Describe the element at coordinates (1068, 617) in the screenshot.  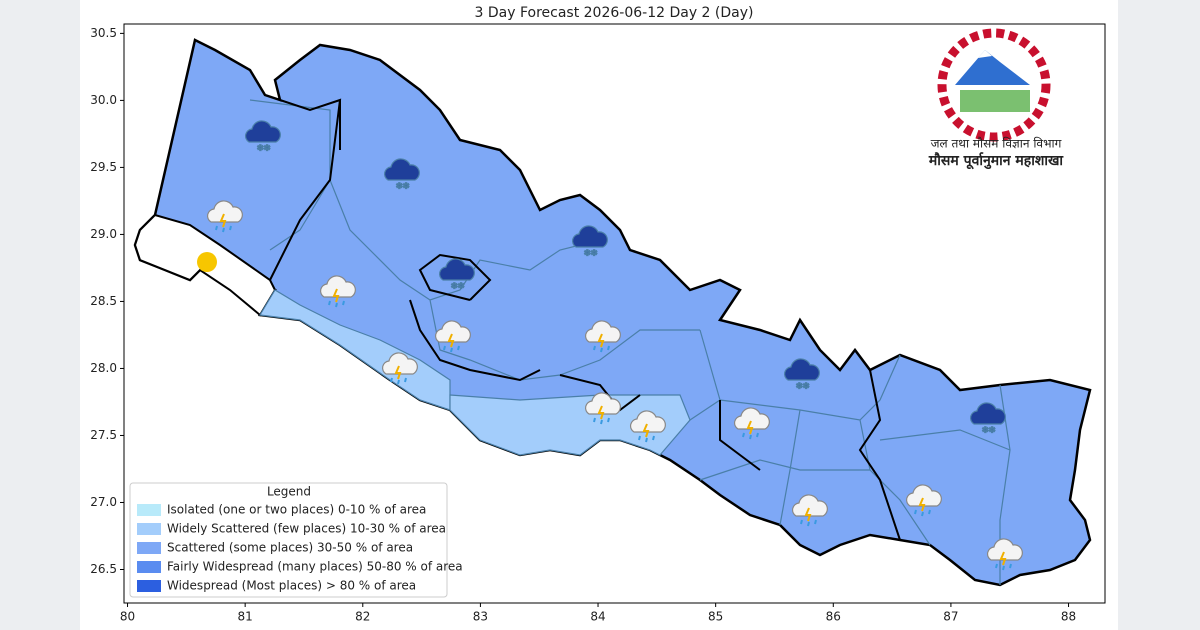
I see `x-tick-label: 88` at that location.